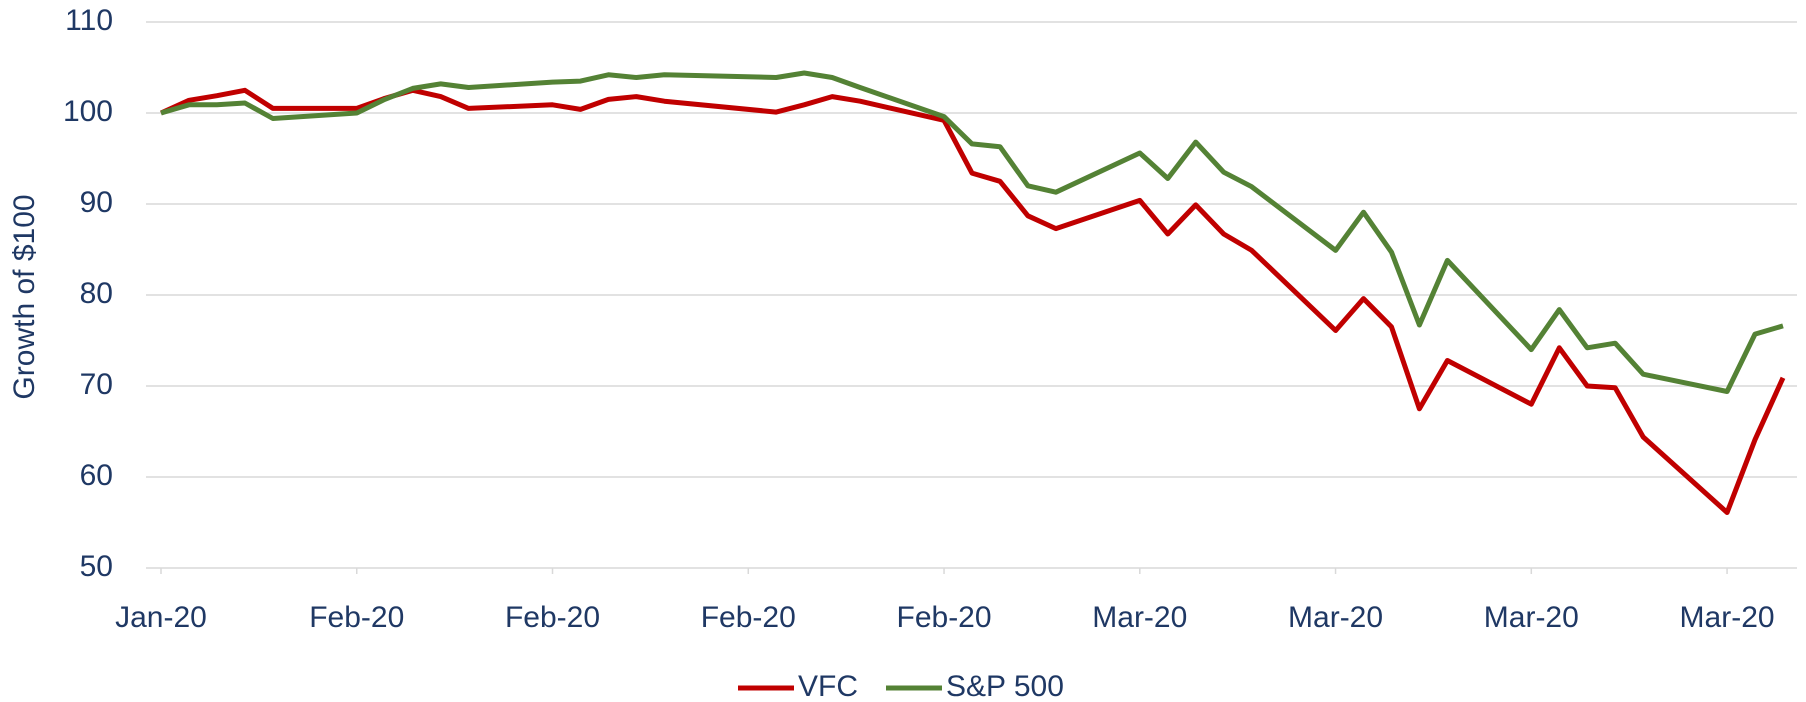  I want to click on y-tick-label: 110, so click(89, 20).